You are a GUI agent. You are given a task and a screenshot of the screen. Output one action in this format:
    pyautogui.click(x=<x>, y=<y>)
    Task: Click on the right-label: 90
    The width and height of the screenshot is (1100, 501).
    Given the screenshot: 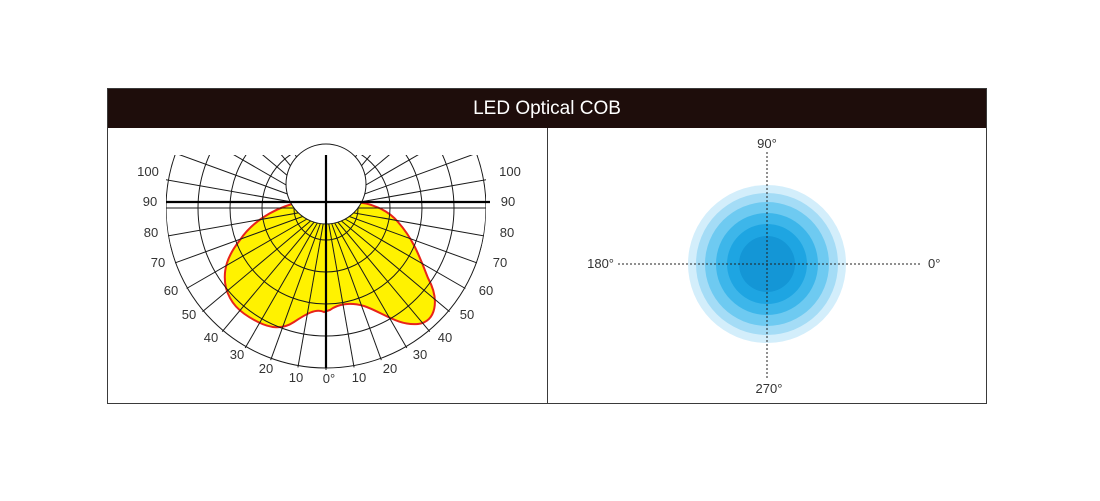 What is the action you would take?
    pyautogui.click(x=508, y=201)
    